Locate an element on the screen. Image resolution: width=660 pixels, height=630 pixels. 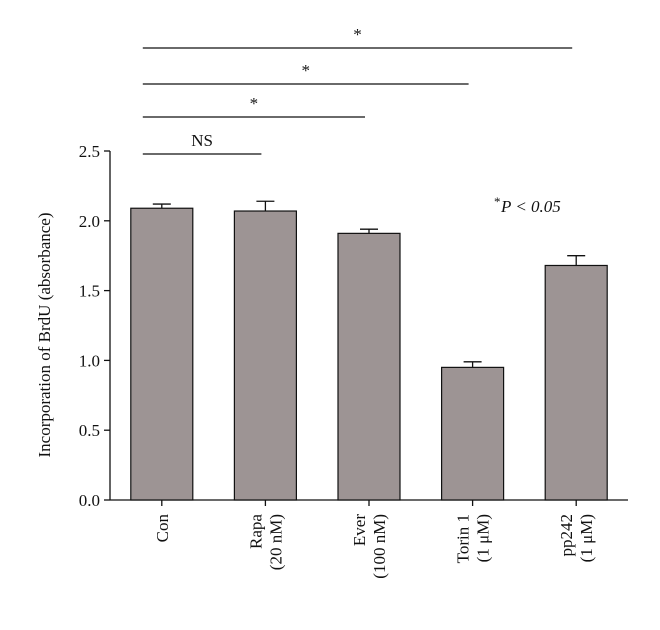
x-tick-label: pp242 is located at coordinates (566, 535).